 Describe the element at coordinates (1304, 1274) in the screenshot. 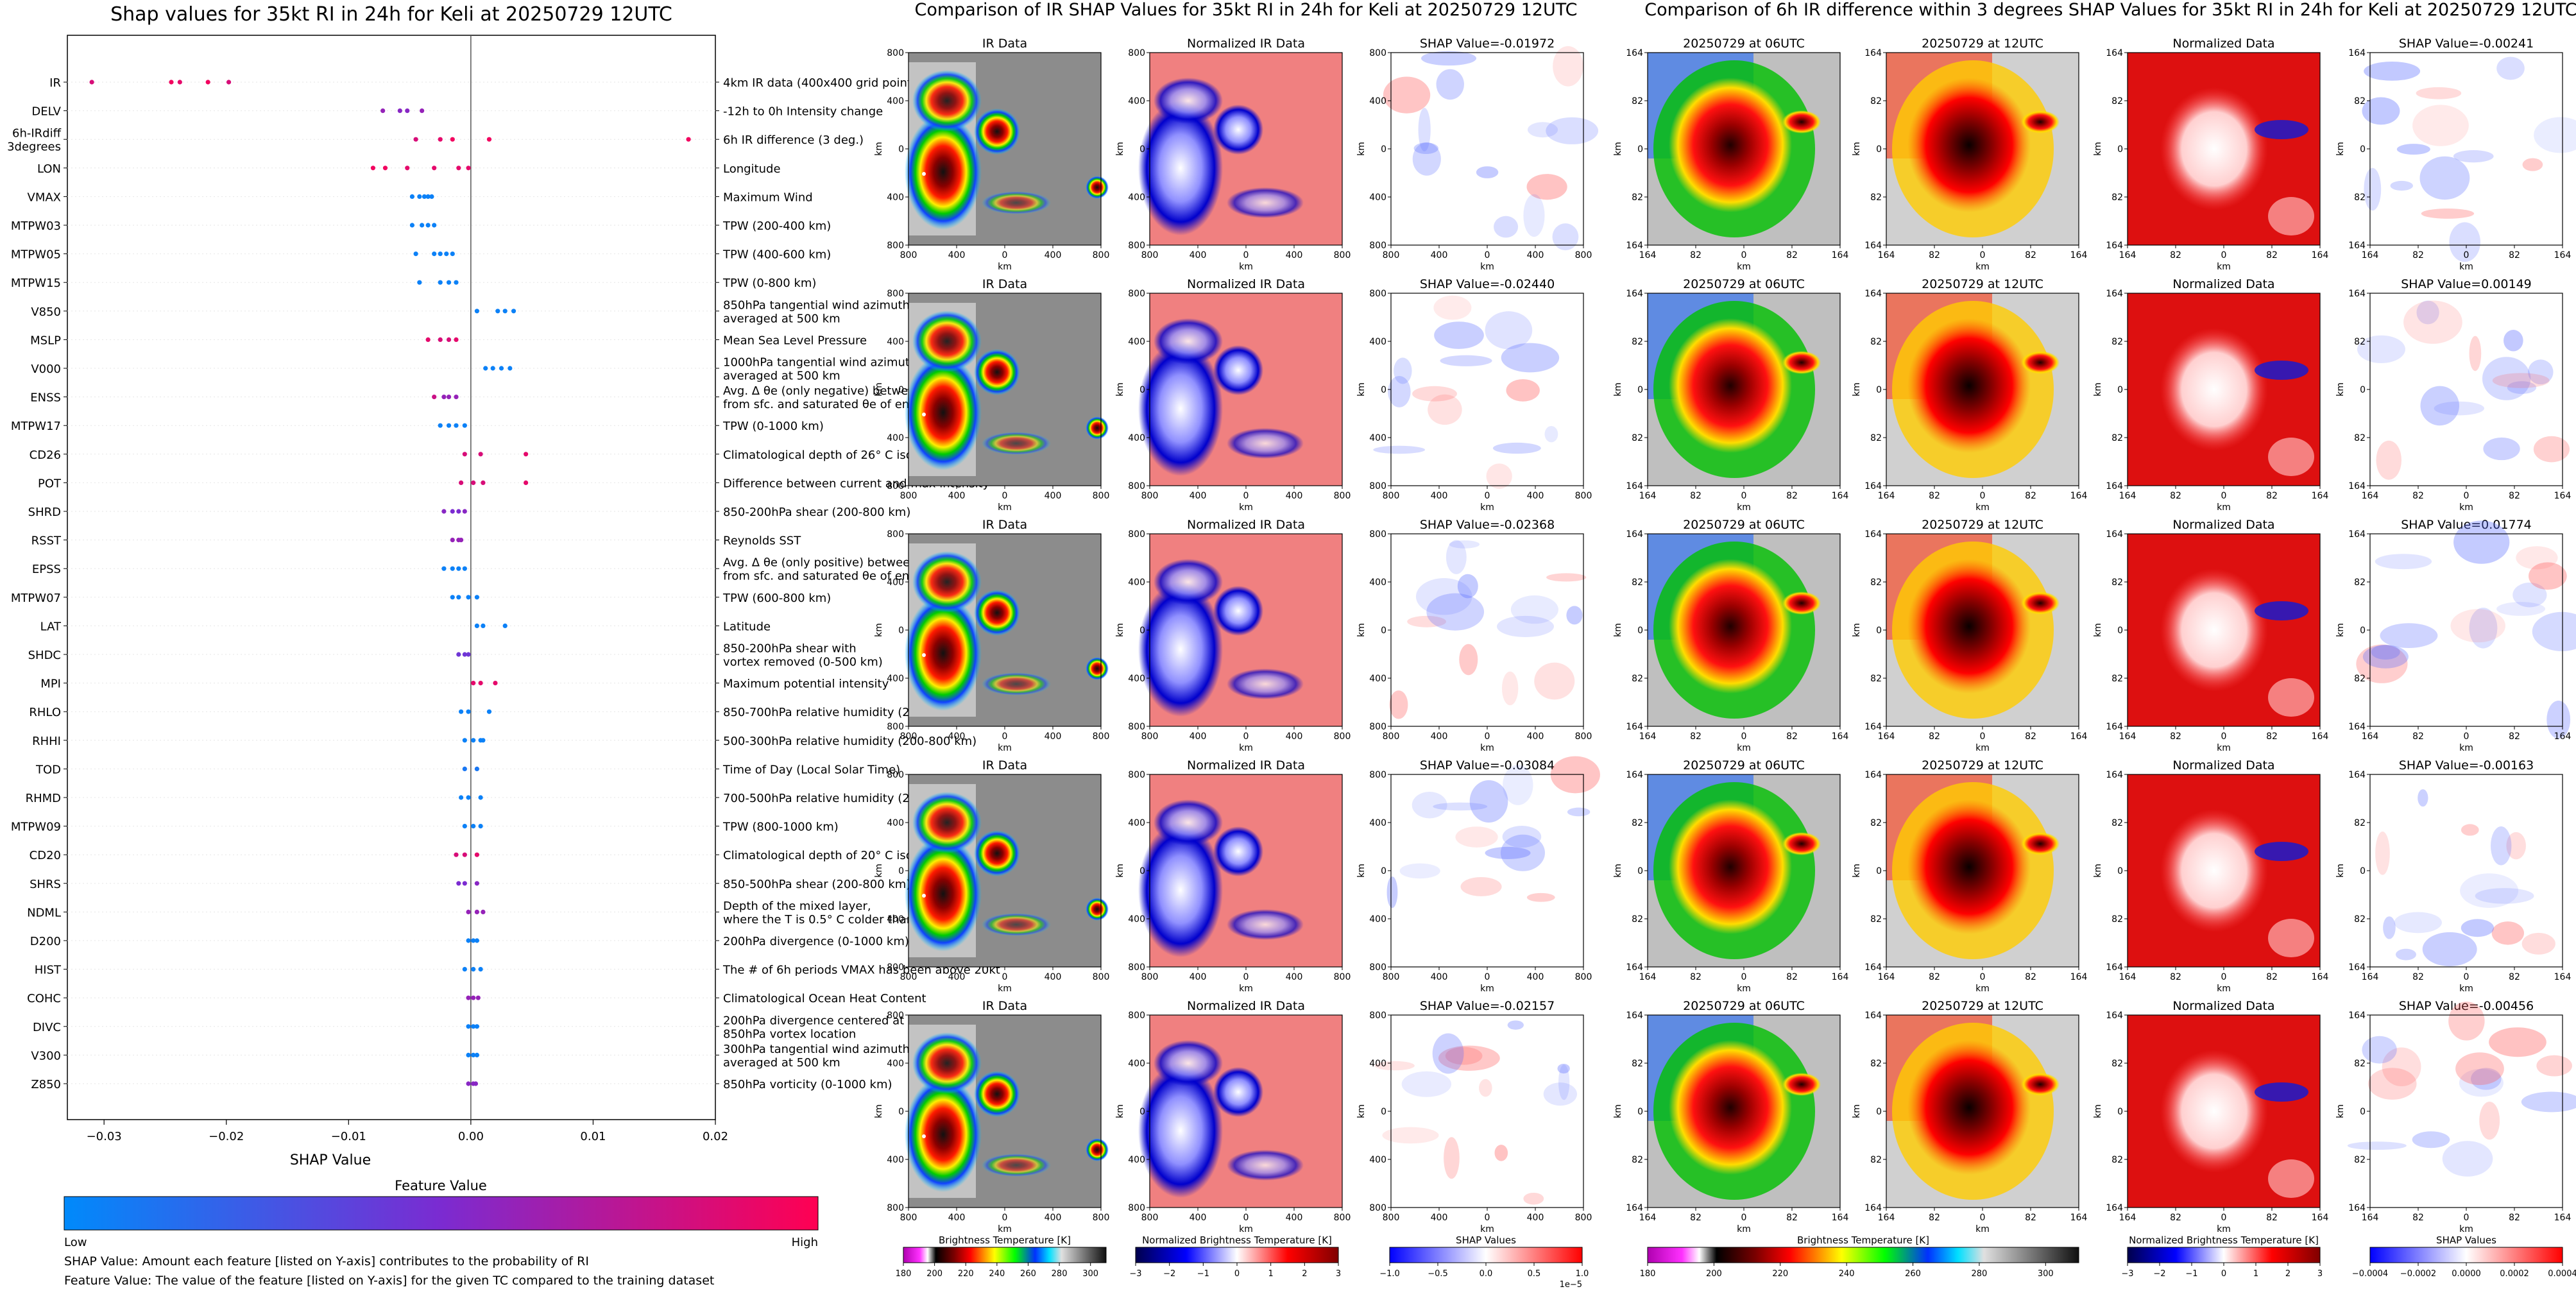

I see `colorbar-tick-label: 2` at that location.